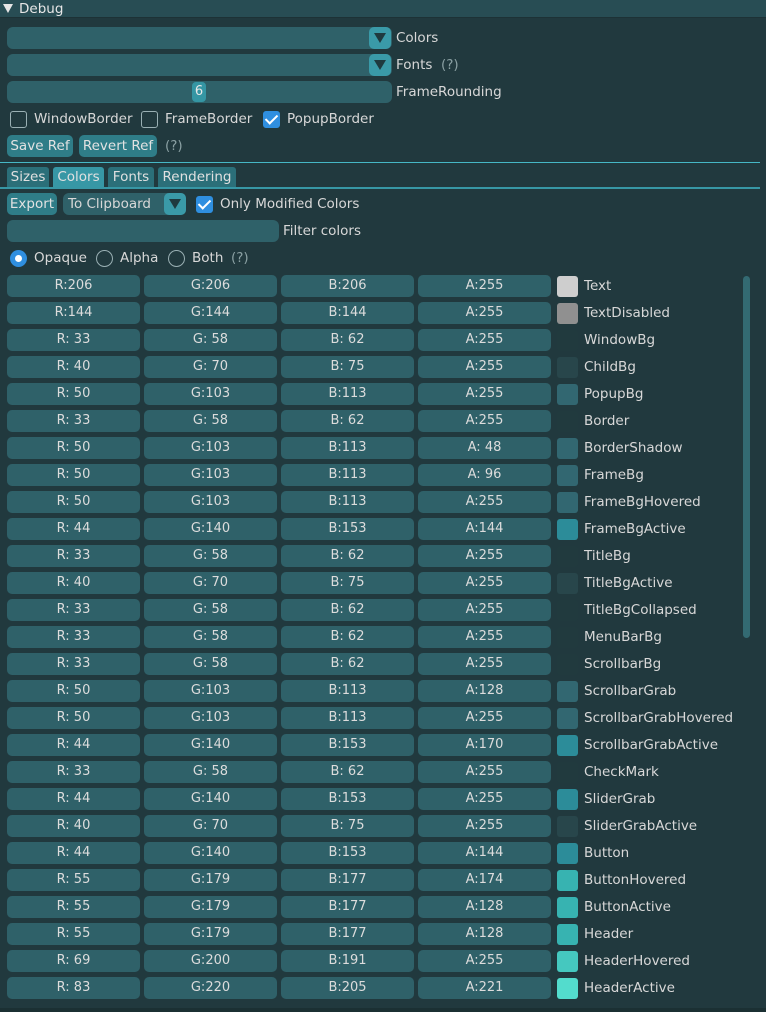 The height and width of the screenshot is (1012, 766). What do you see at coordinates (124, 204) in the screenshot?
I see `export-target-combo` at bounding box center [124, 204].